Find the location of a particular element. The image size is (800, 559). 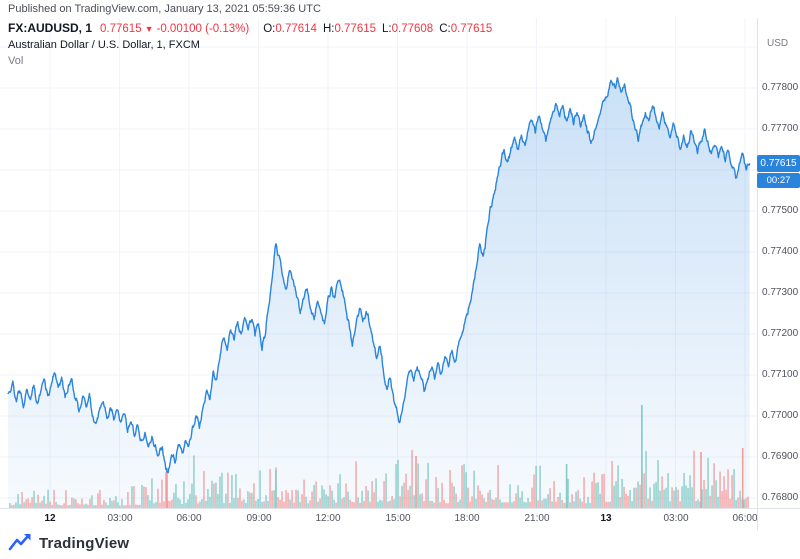

high-value: H:0.77615 is located at coordinates (349, 29).